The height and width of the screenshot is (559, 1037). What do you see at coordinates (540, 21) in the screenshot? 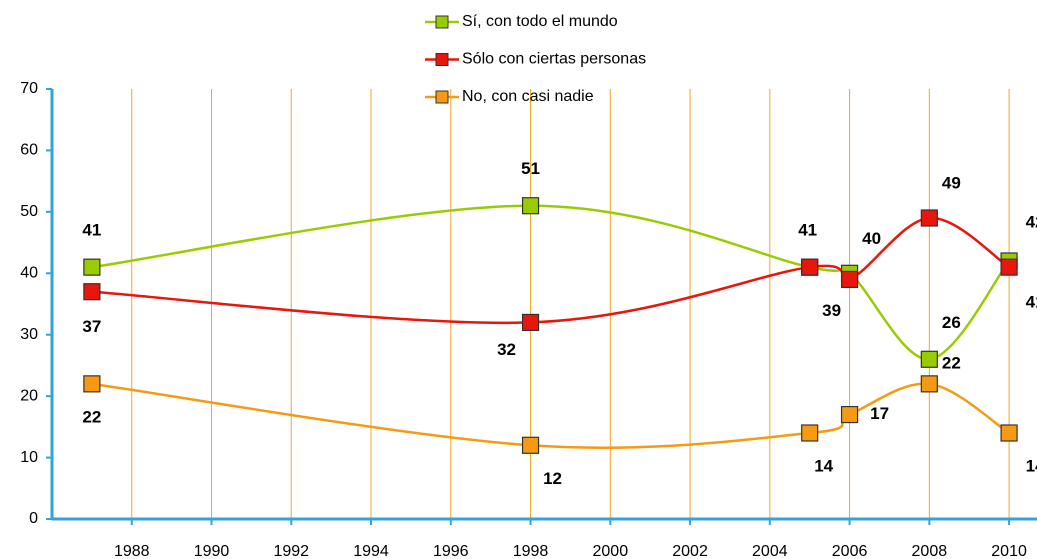
I see `legend-label: Sí, con todo el mundo` at bounding box center [540, 21].